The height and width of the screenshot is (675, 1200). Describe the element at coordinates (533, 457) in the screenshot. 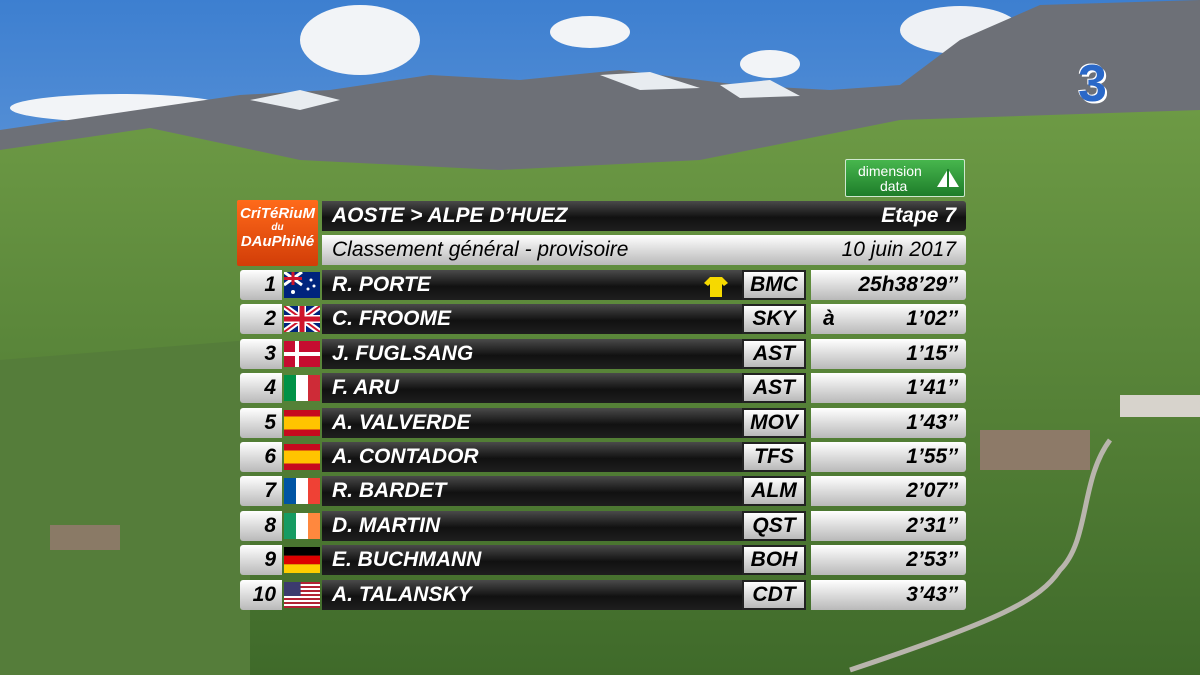

I see `rider-bar: A. CONTADOR` at that location.